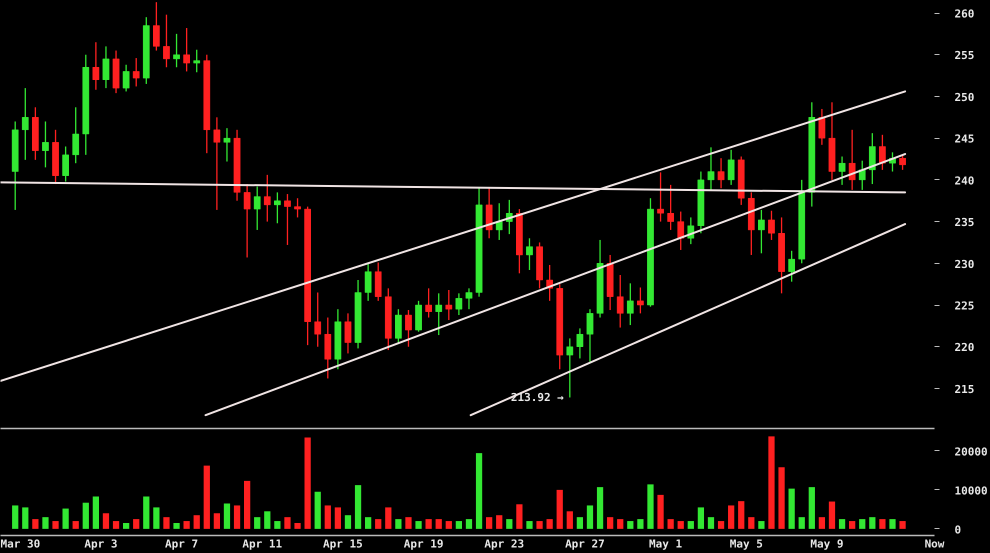 This screenshot has width=990, height=553. I want to click on y-tick-label: 260, so click(964, 14).